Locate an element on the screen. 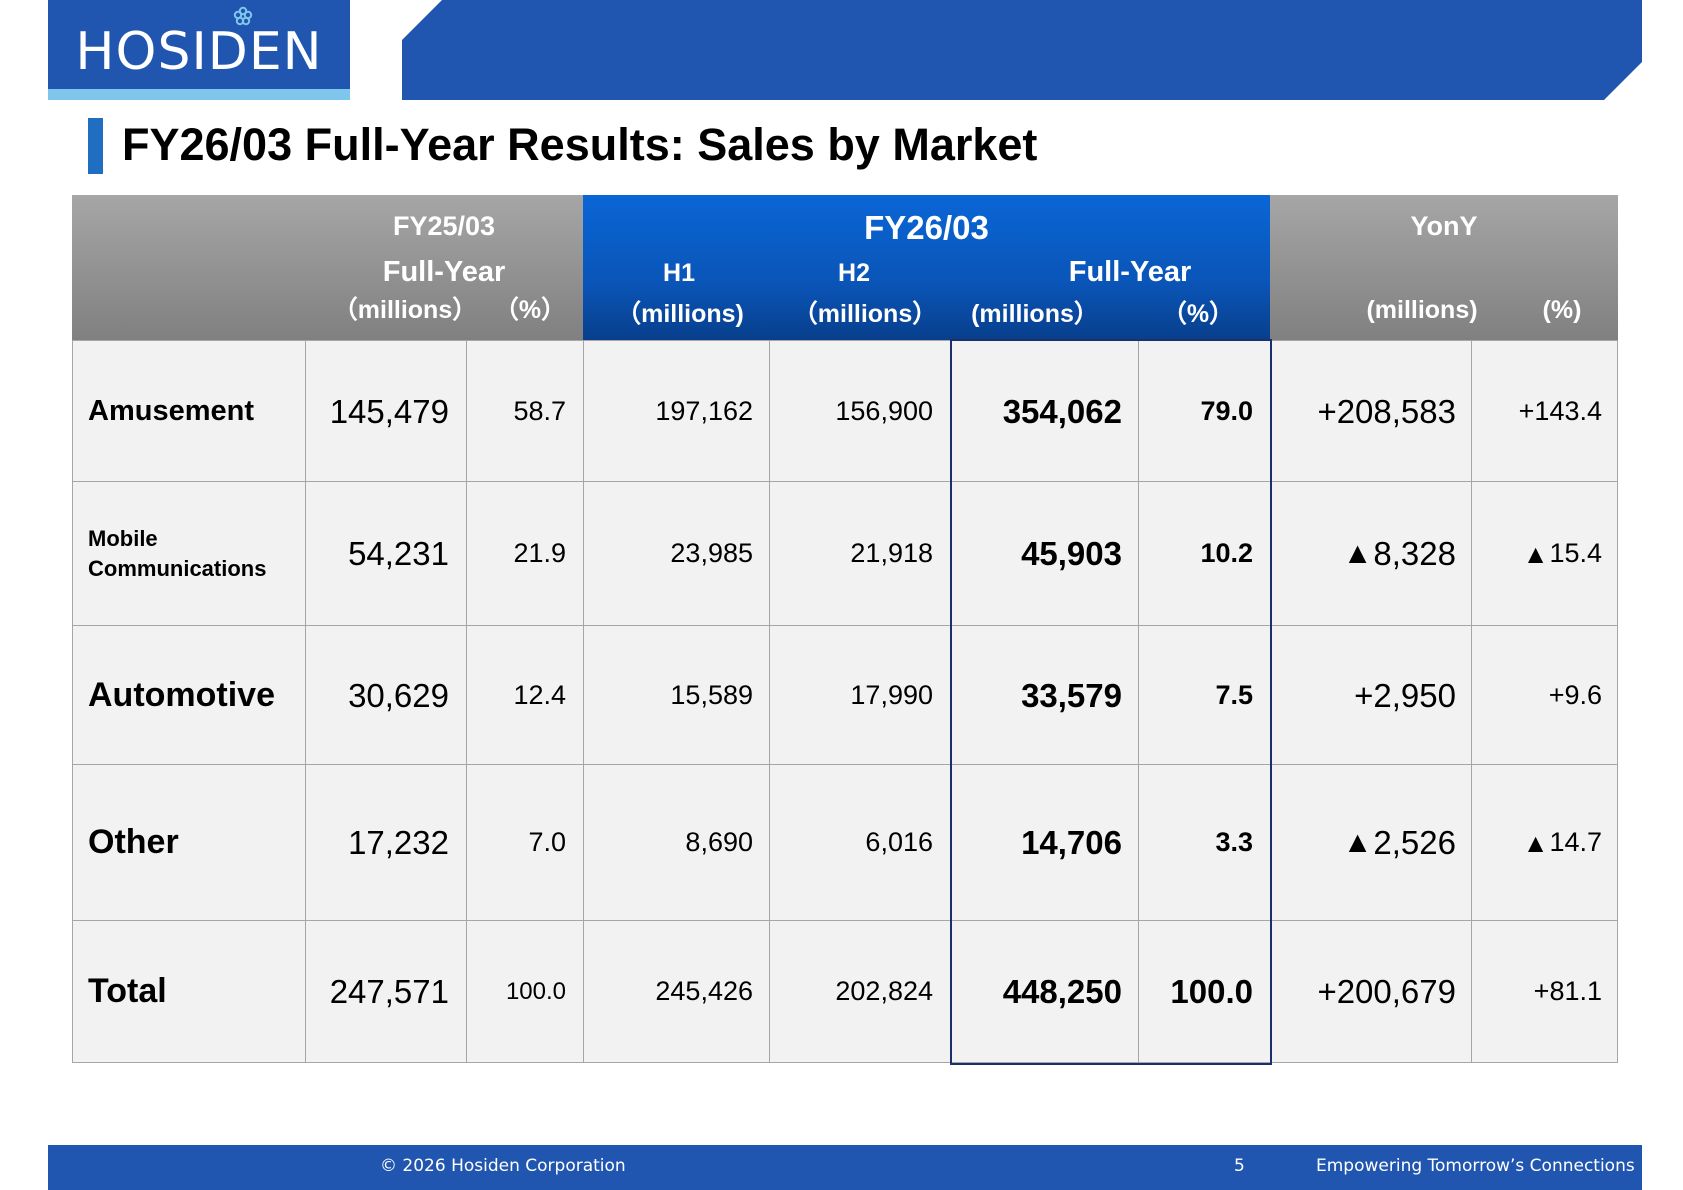  fy25-pct-value: 58.7 is located at coordinates (539, 410).